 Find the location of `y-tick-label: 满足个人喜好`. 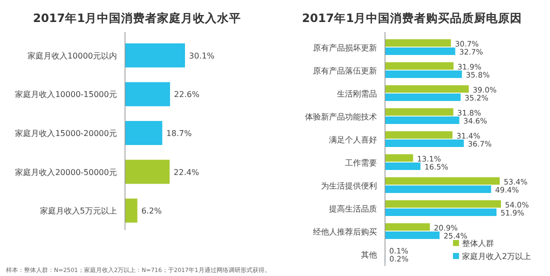

y-tick-label: 满足个人喜好 is located at coordinates (353, 140).